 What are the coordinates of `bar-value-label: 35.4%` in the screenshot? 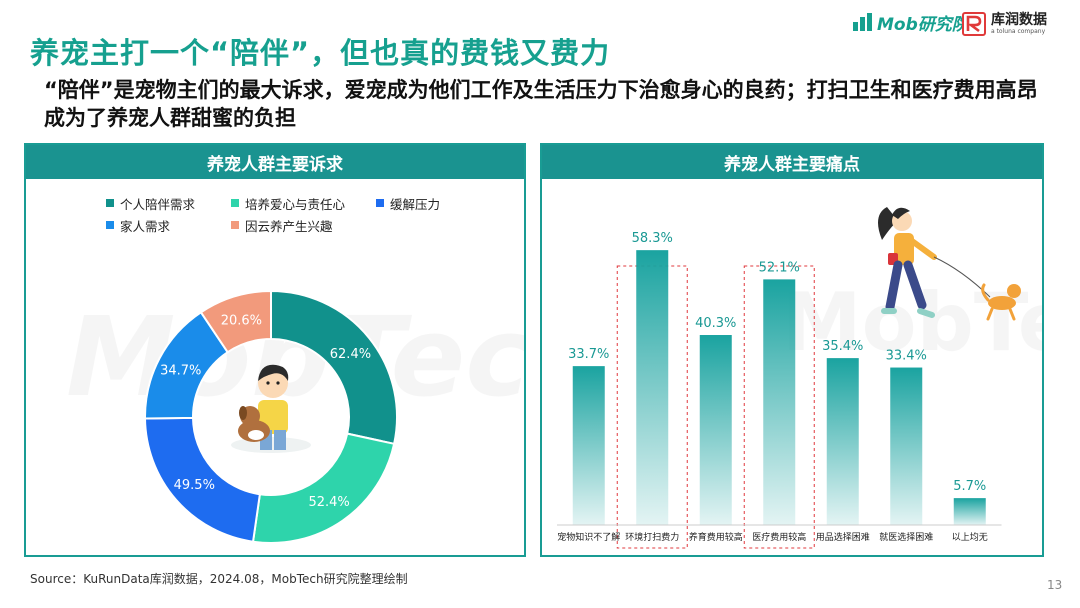 It's located at (842, 346).